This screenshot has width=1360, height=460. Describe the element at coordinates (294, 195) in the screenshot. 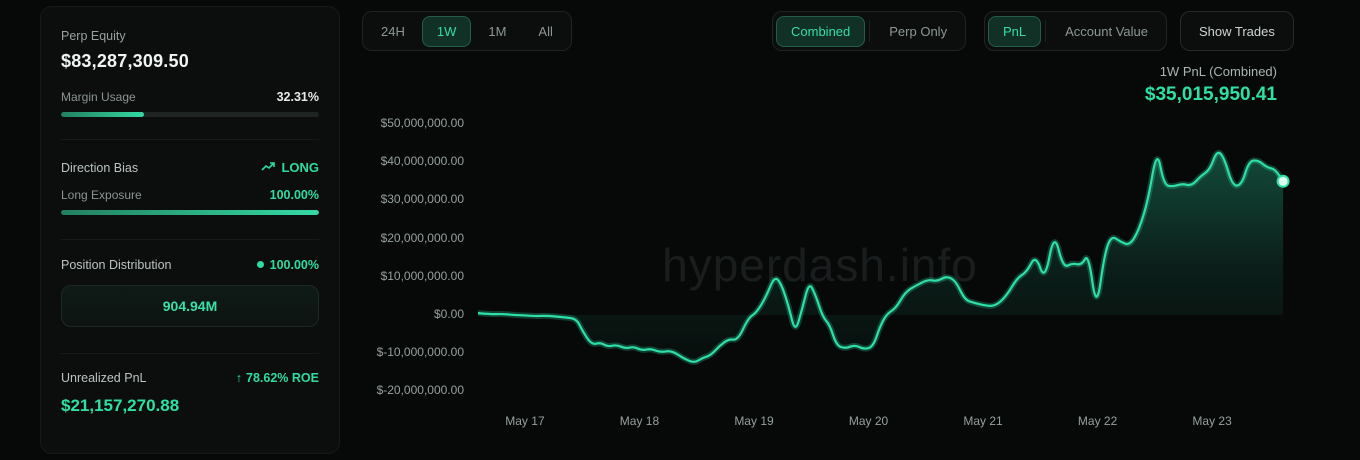

I see `long-exposure-value: 100.00%` at that location.